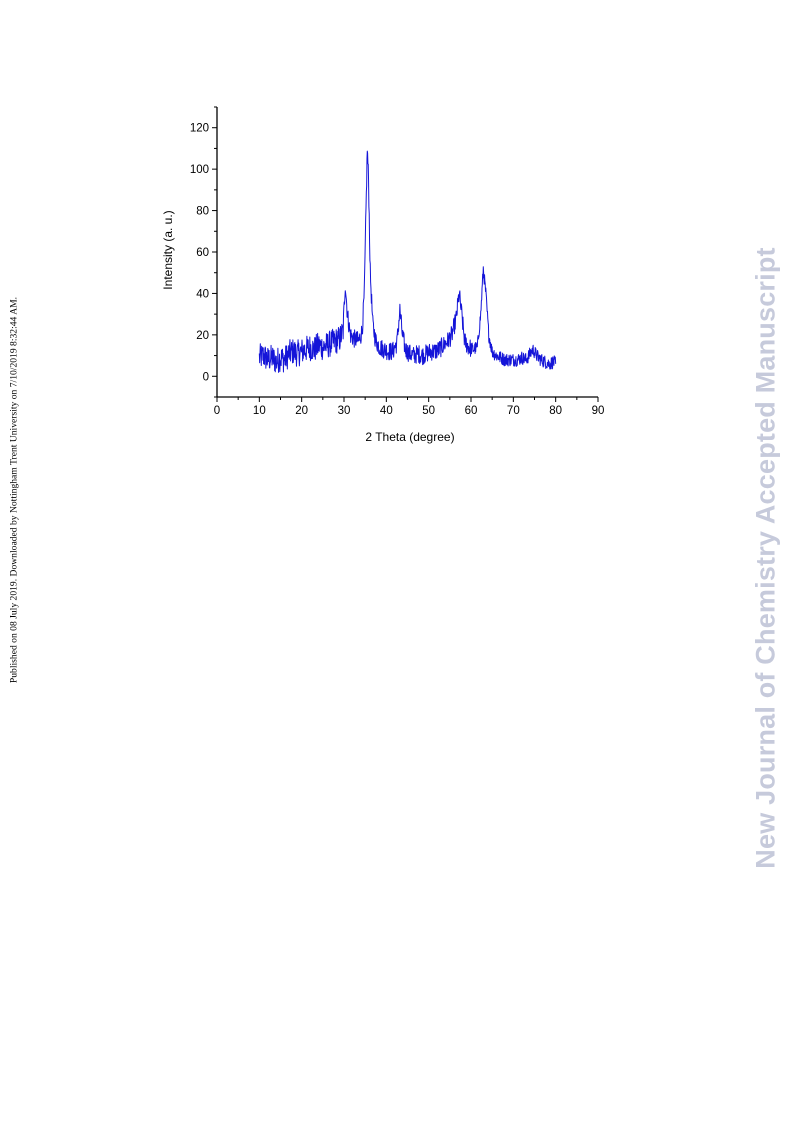  Describe the element at coordinates (199, 129) in the screenshot. I see `y-tick-label: 120` at that location.